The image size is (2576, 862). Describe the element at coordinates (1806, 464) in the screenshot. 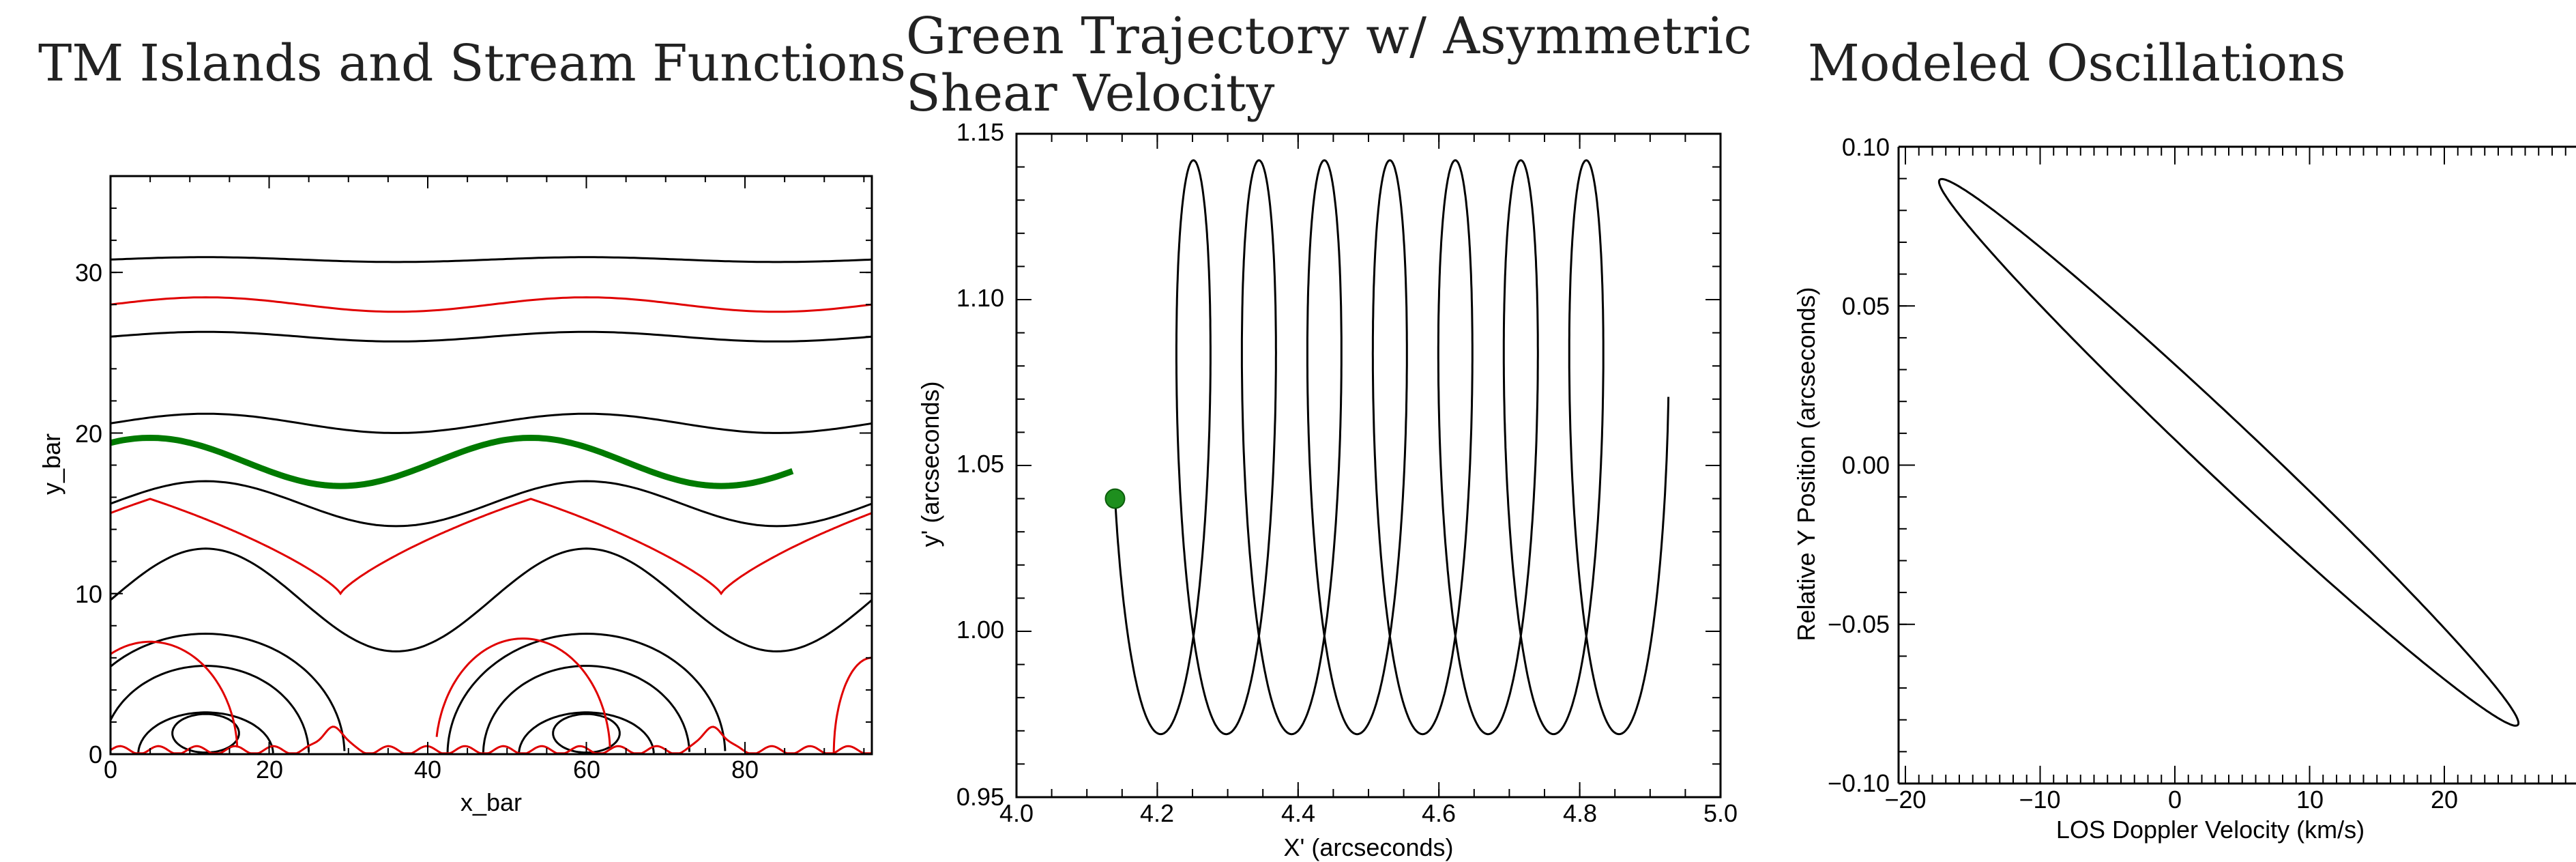

I see `y-axis-label: Relative Y Position (arcseconds)` at that location.